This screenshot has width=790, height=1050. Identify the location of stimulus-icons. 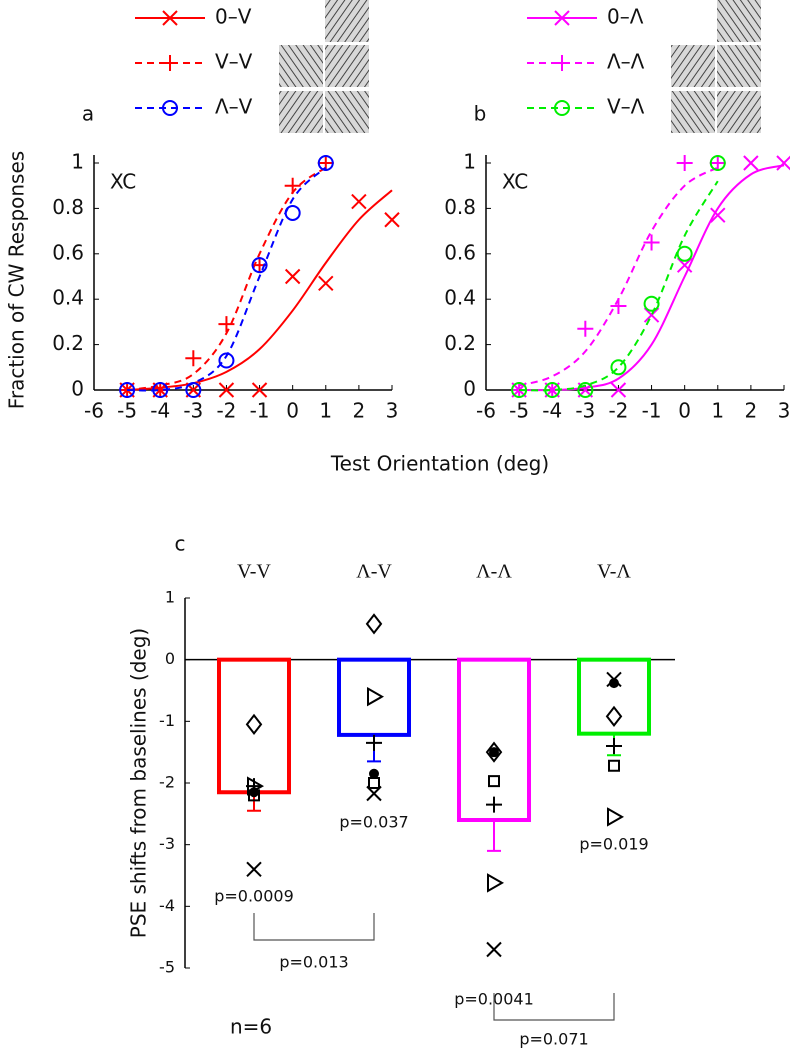
(520, 66).